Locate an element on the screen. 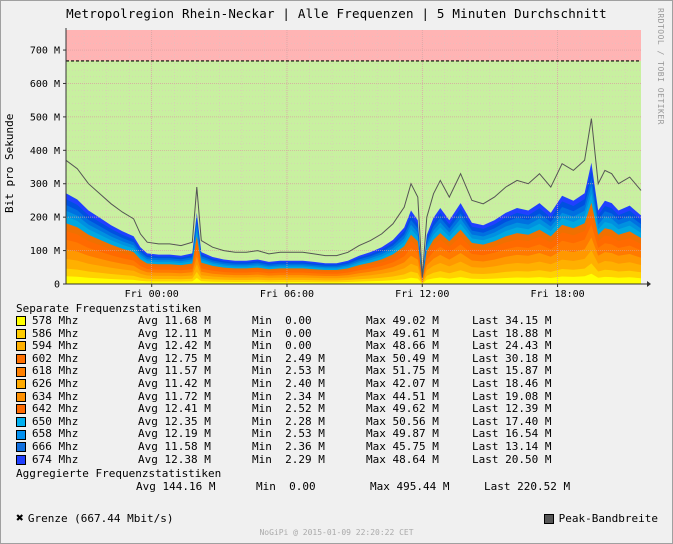  series-last: Last 34.15 M is located at coordinates (512, 320).